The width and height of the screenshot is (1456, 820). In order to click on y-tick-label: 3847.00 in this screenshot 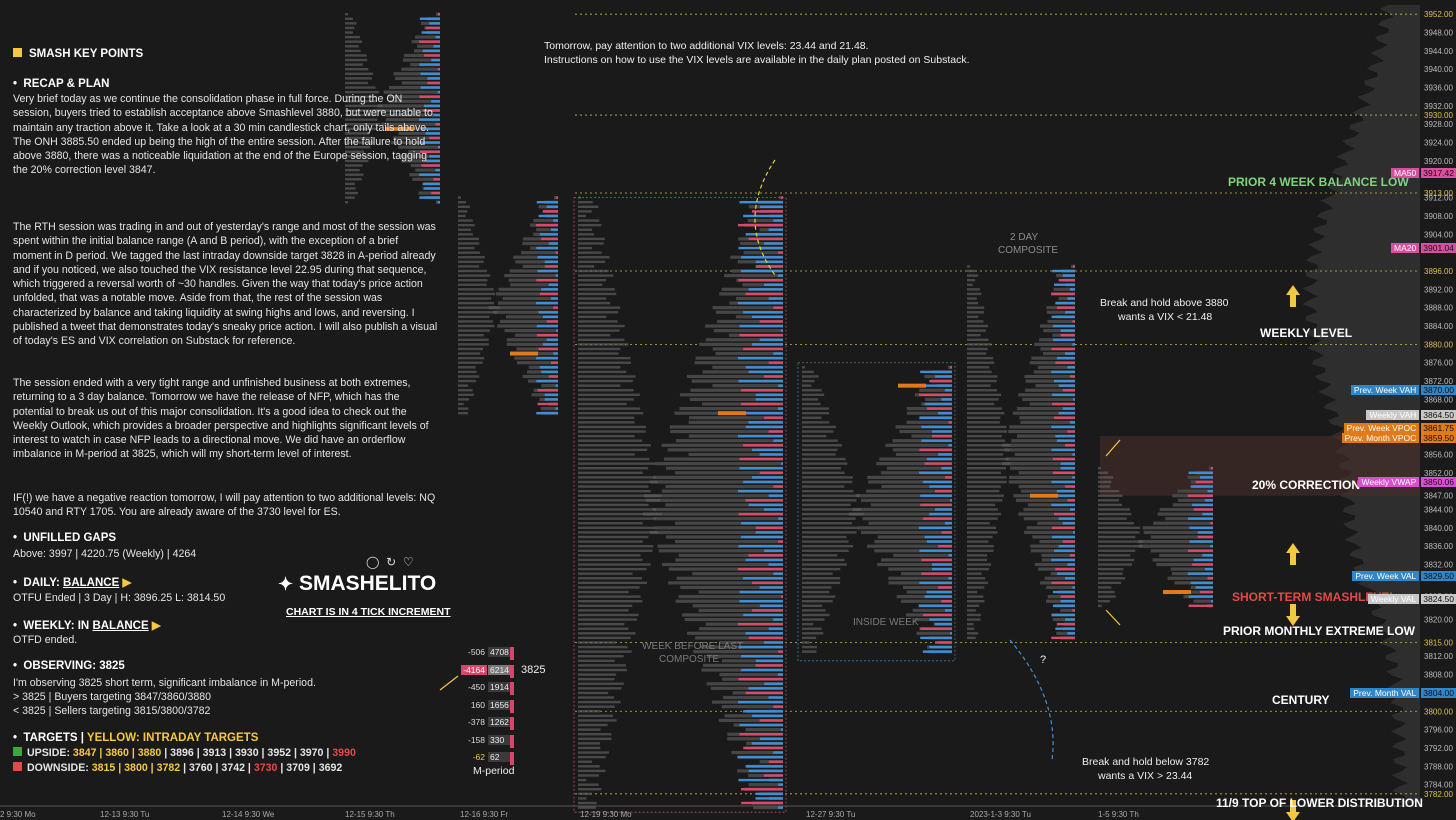, I will do `click(1438, 496)`.